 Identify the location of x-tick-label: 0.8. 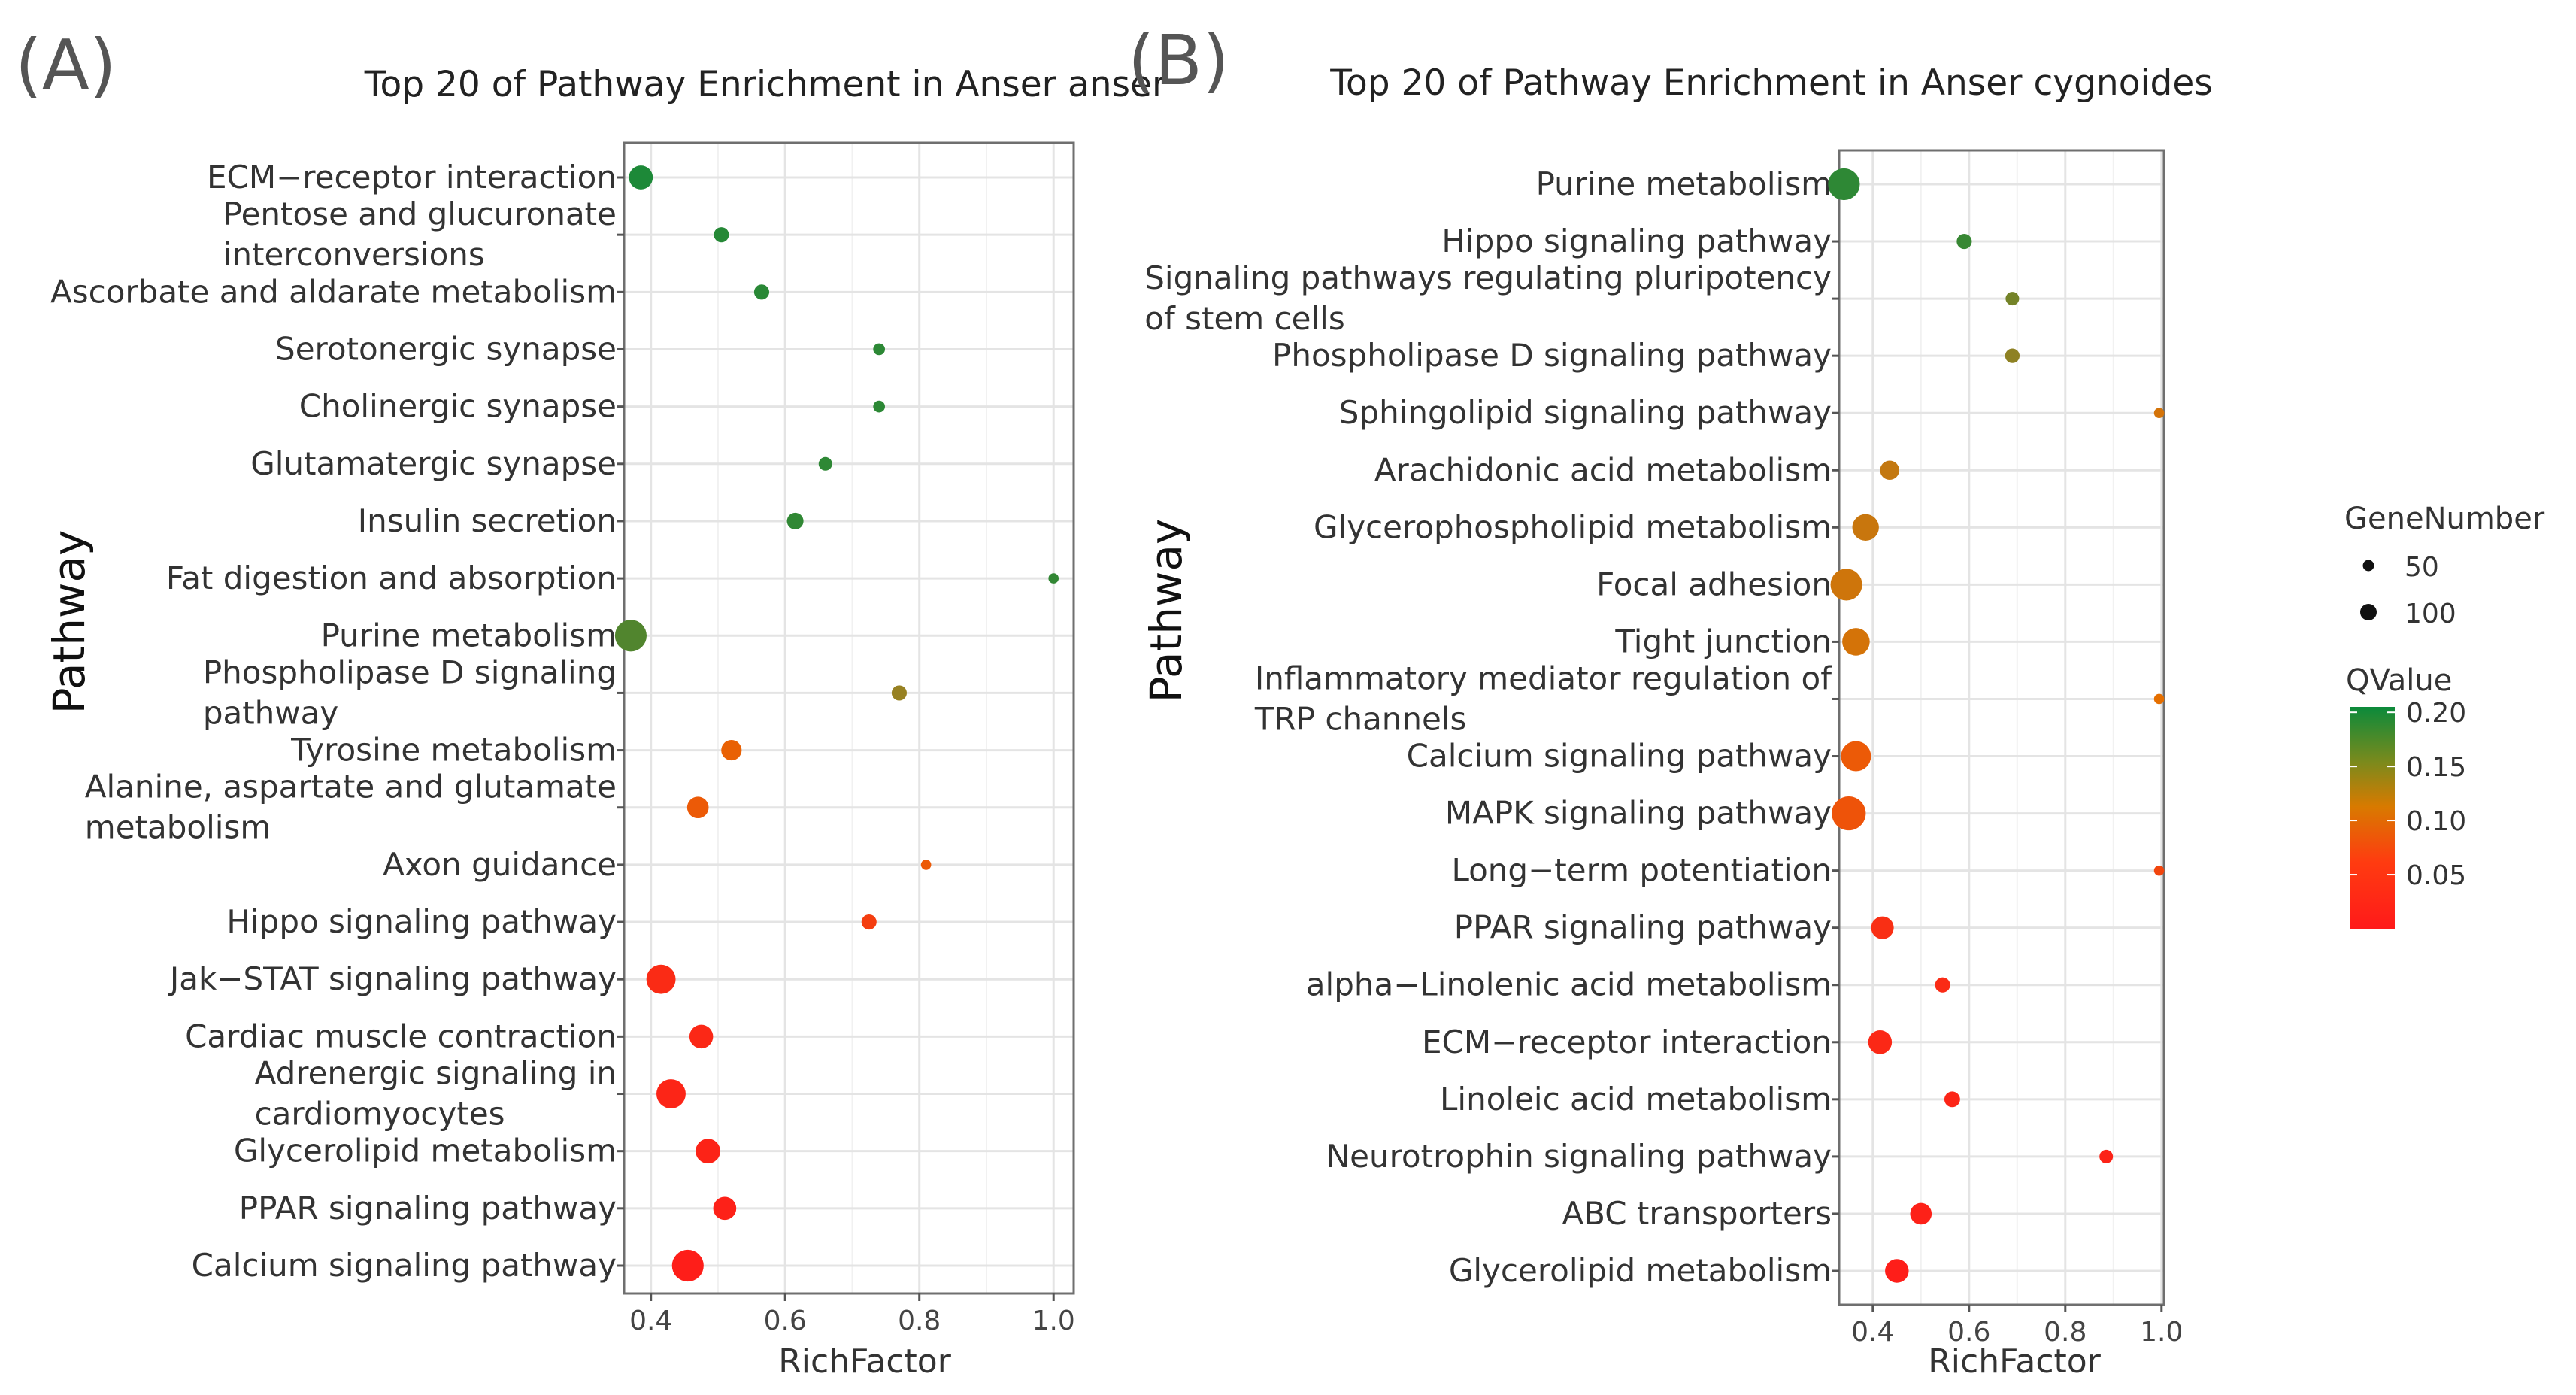
(919, 1321).